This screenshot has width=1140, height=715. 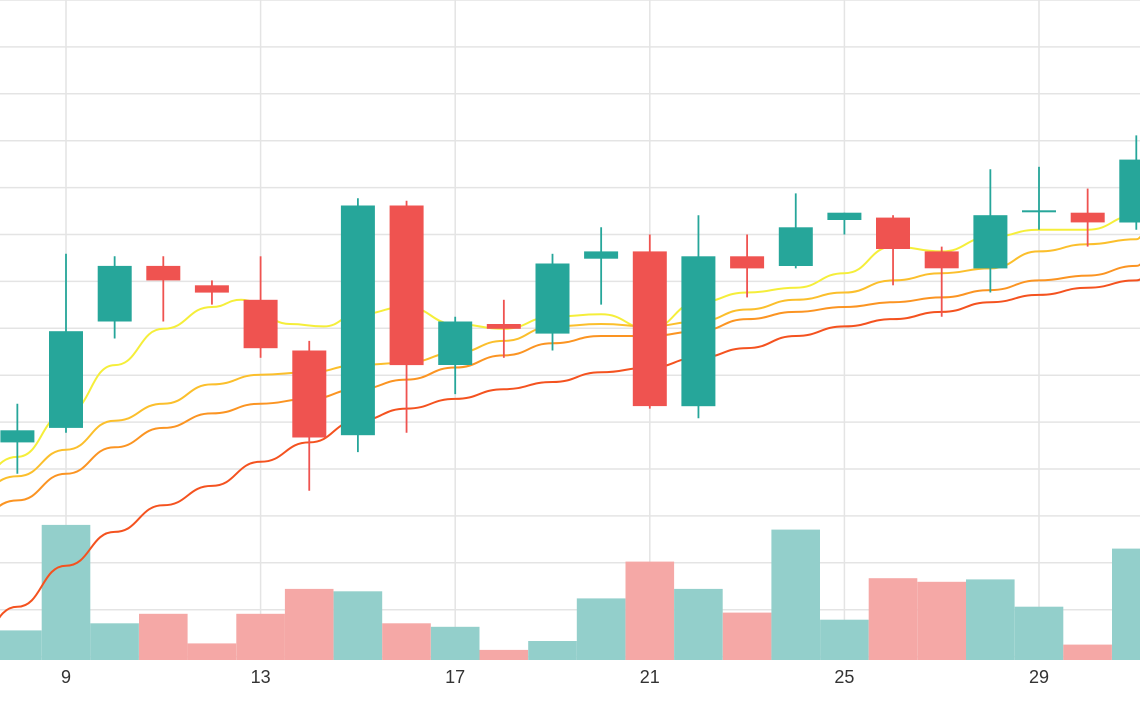 I want to click on x-tick-label: 29, so click(x=1039, y=677).